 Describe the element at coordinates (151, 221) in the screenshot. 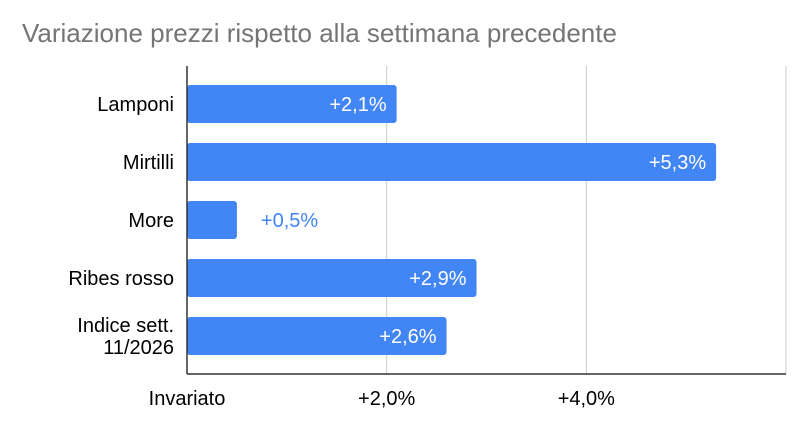

I see `category-label-2: More` at that location.